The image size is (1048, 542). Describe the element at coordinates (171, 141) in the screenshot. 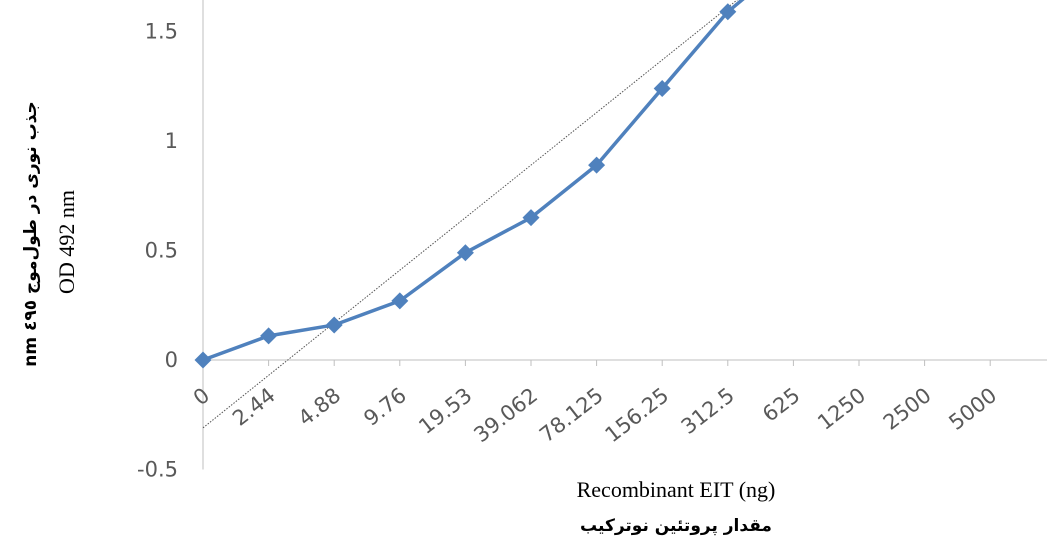

I see `y-tick-label: 1` at that location.